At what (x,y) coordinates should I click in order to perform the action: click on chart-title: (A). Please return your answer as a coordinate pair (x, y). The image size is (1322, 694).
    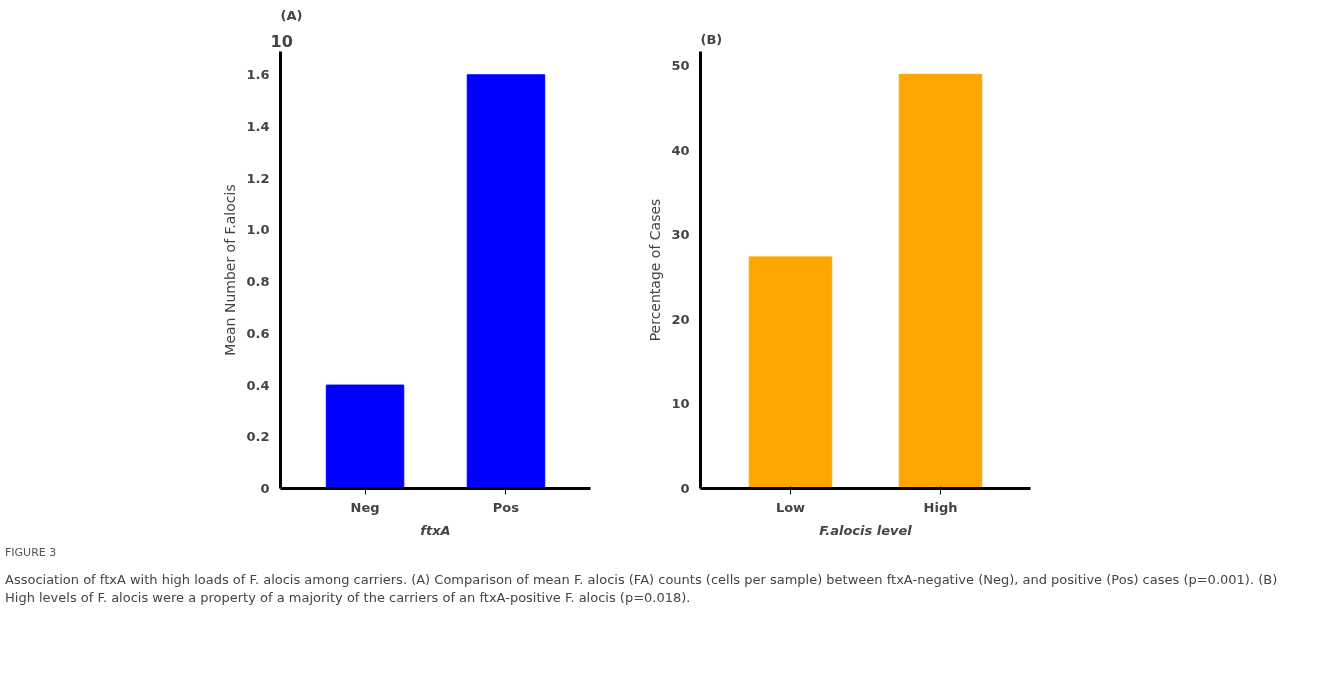
    Looking at the image, I should click on (291, 15).